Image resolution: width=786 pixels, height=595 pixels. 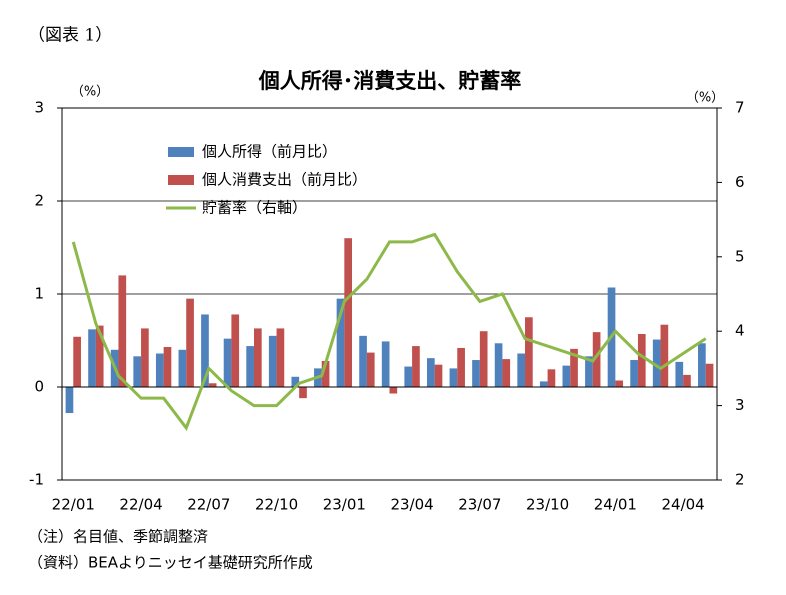 I want to click on y-tick-label: 1, so click(x=39, y=294).